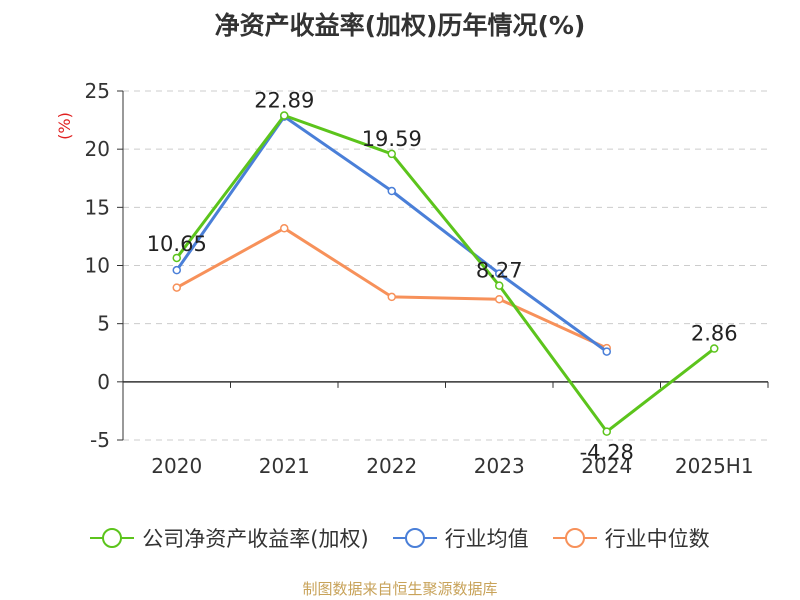 This screenshot has width=800, height=600. Describe the element at coordinates (176, 466) in the screenshot. I see `x-tick-label: 2020` at that location.